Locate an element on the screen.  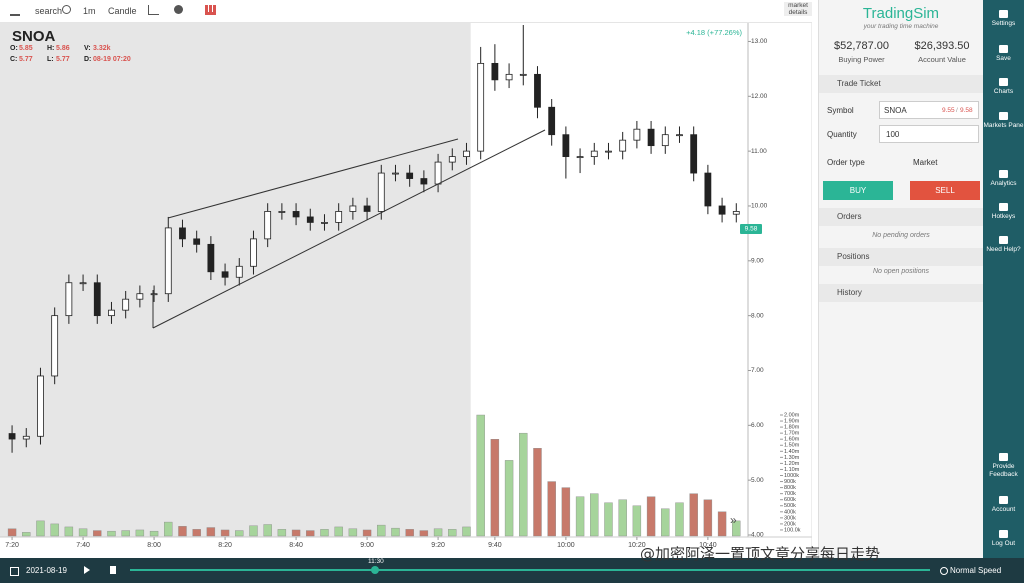
sidebar-item: Need Help? is located at coordinates (1003, 245).